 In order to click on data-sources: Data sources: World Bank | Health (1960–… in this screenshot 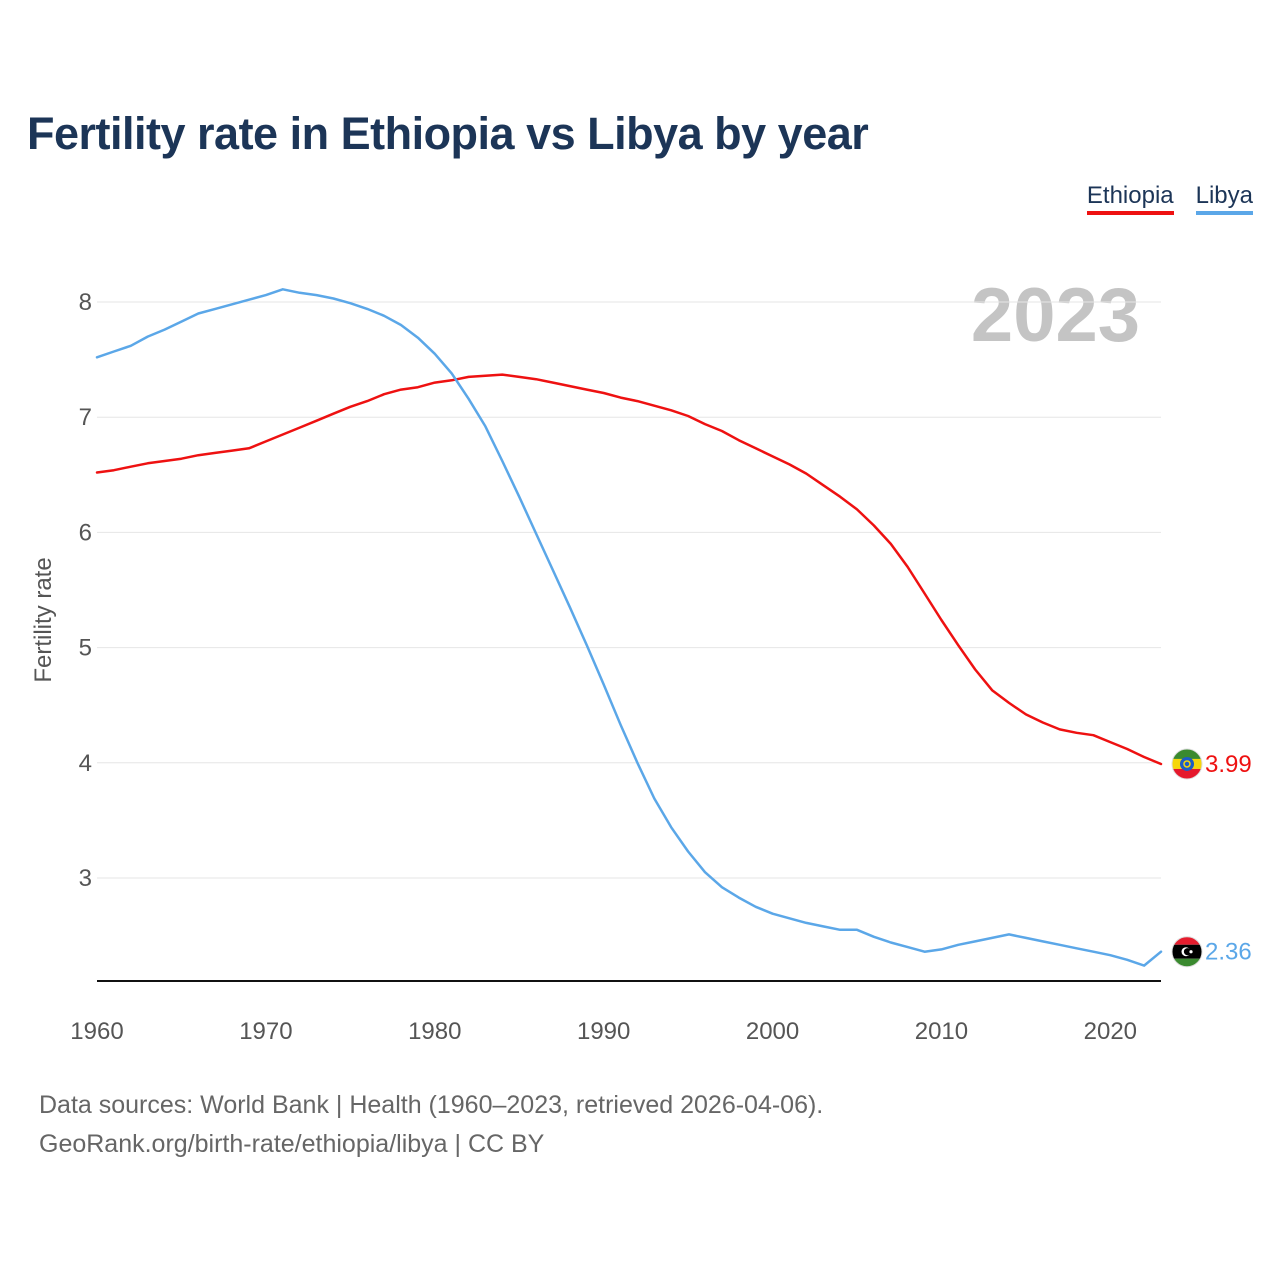, I will do `click(431, 1105)`.